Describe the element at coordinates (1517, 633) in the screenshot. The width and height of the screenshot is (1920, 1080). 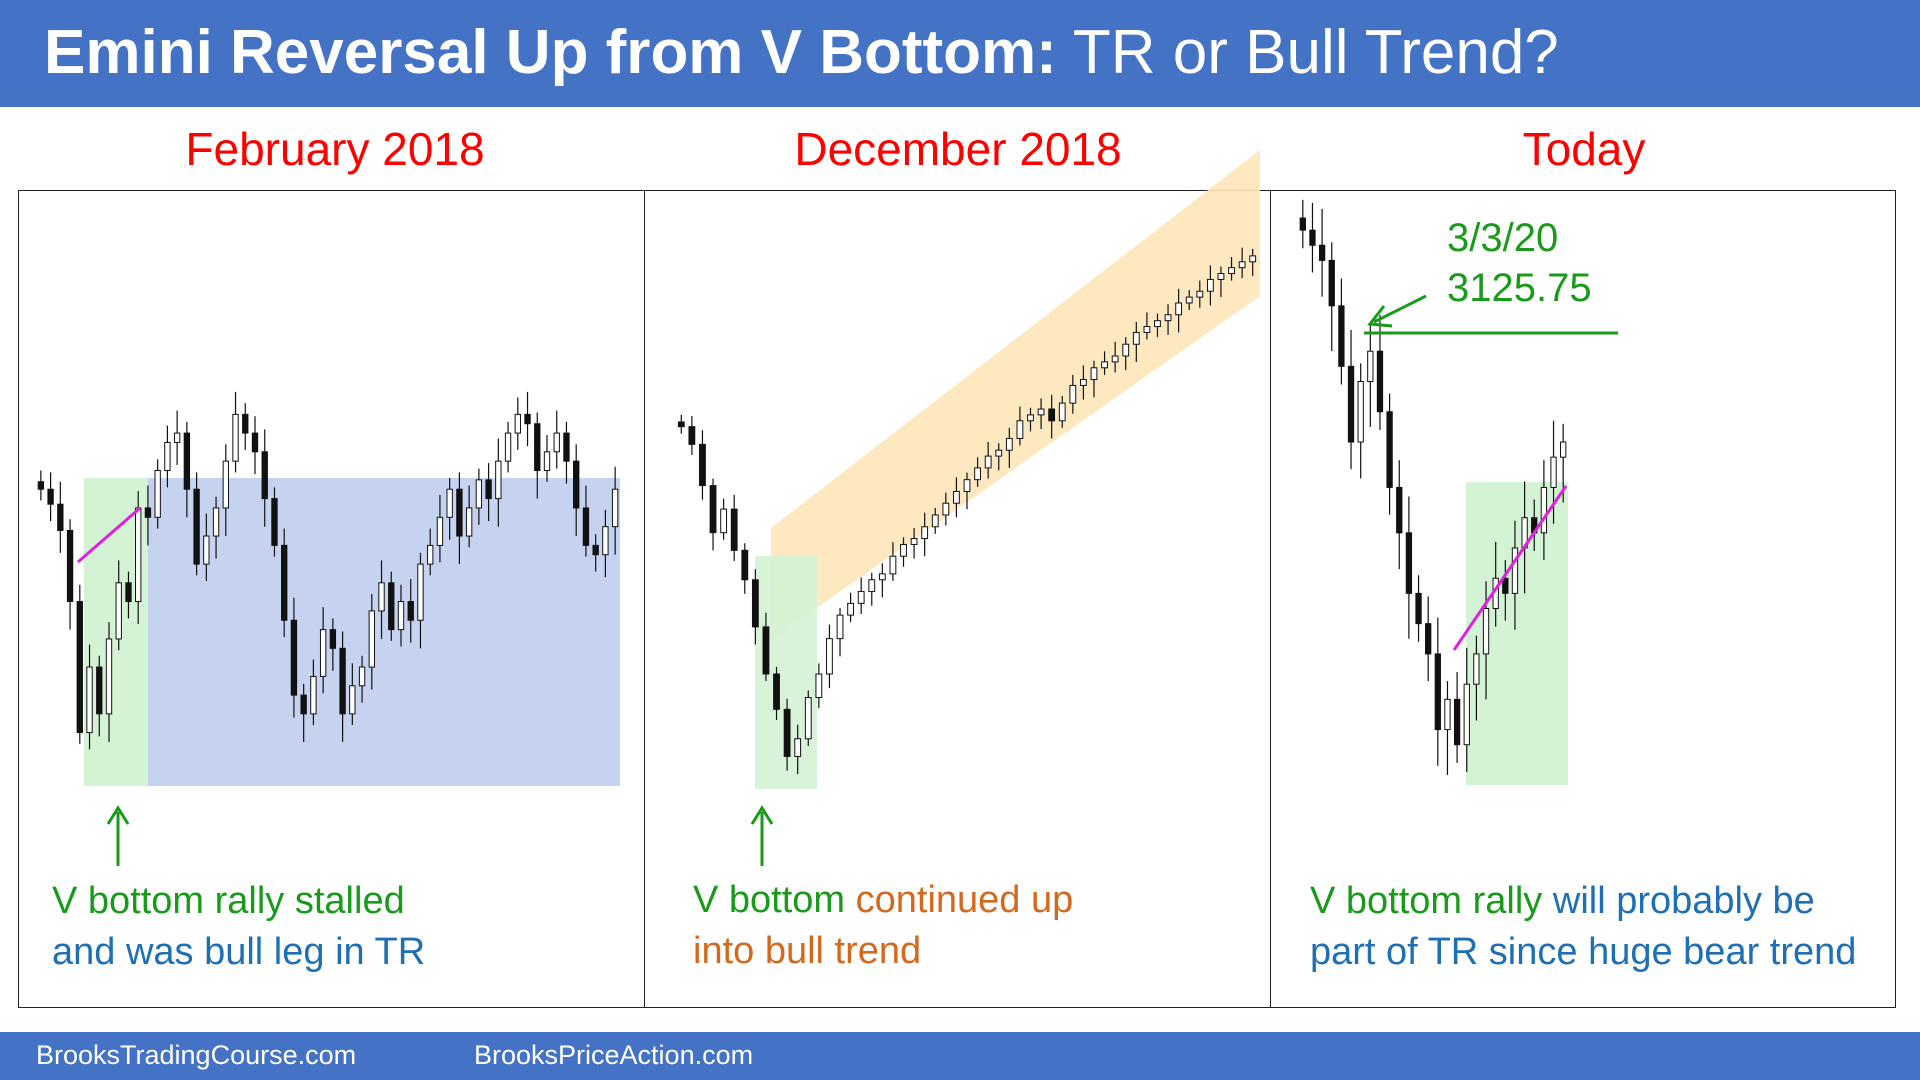
I see `v-bottom-box-today` at that location.